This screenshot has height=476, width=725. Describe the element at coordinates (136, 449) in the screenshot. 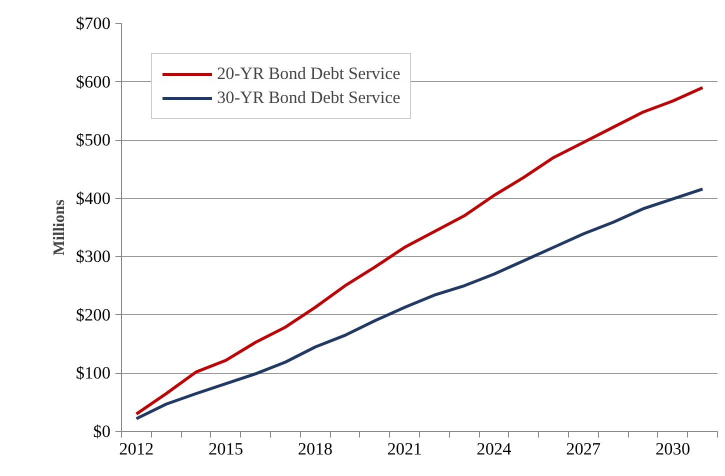

I see `x-tick-label: 2012` at that location.